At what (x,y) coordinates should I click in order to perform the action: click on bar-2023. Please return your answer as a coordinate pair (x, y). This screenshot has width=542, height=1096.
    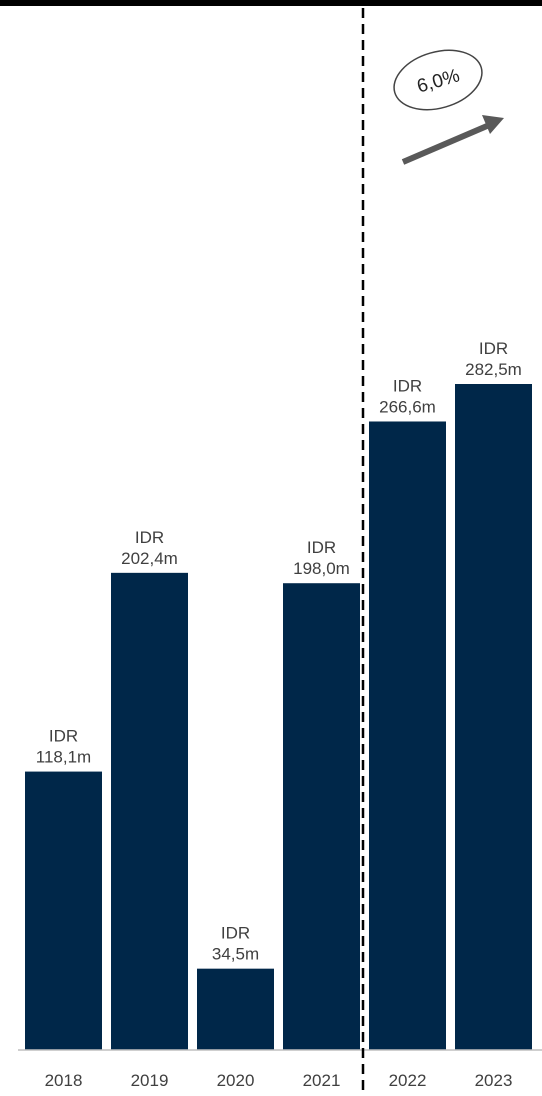
    Looking at the image, I should click on (493, 717).